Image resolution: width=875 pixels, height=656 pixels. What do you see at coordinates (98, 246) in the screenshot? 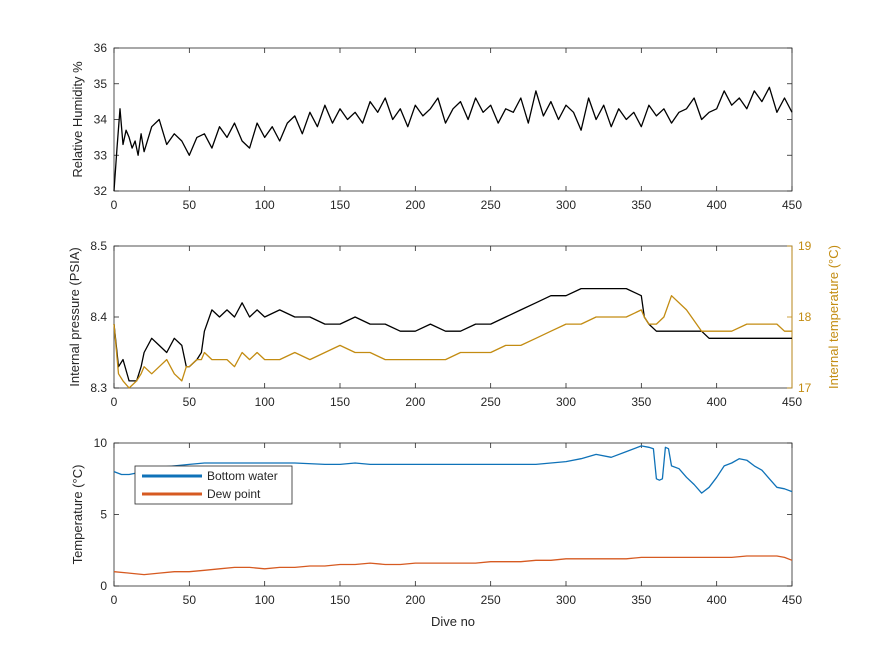
I see `y-tick-label: 8.5` at bounding box center [98, 246].